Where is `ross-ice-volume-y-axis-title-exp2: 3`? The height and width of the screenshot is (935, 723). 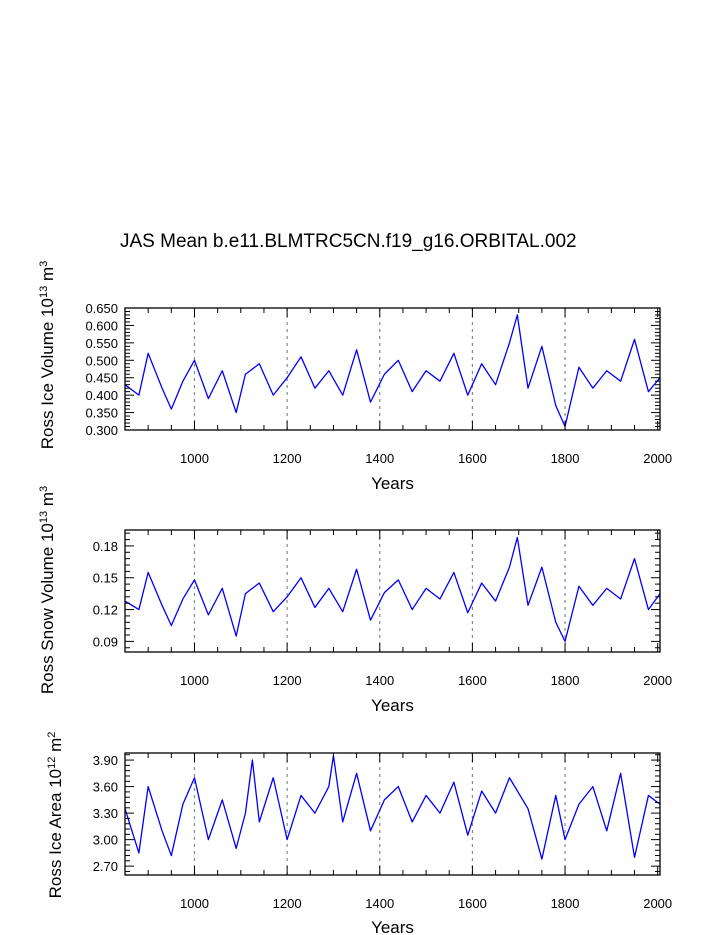 ross-ice-volume-y-axis-title-exp2: 3 is located at coordinates (44, 264).